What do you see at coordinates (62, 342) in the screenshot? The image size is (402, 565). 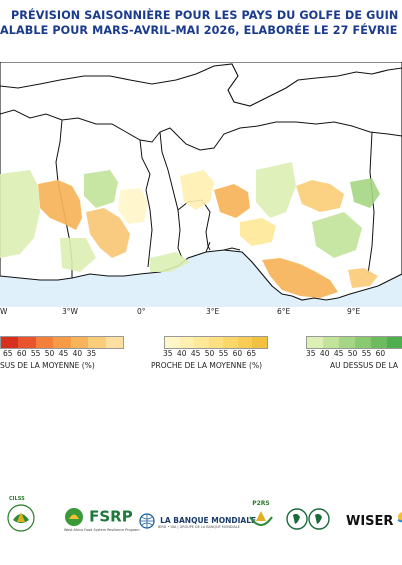 I see `legend-below-colorbar` at bounding box center [62, 342].